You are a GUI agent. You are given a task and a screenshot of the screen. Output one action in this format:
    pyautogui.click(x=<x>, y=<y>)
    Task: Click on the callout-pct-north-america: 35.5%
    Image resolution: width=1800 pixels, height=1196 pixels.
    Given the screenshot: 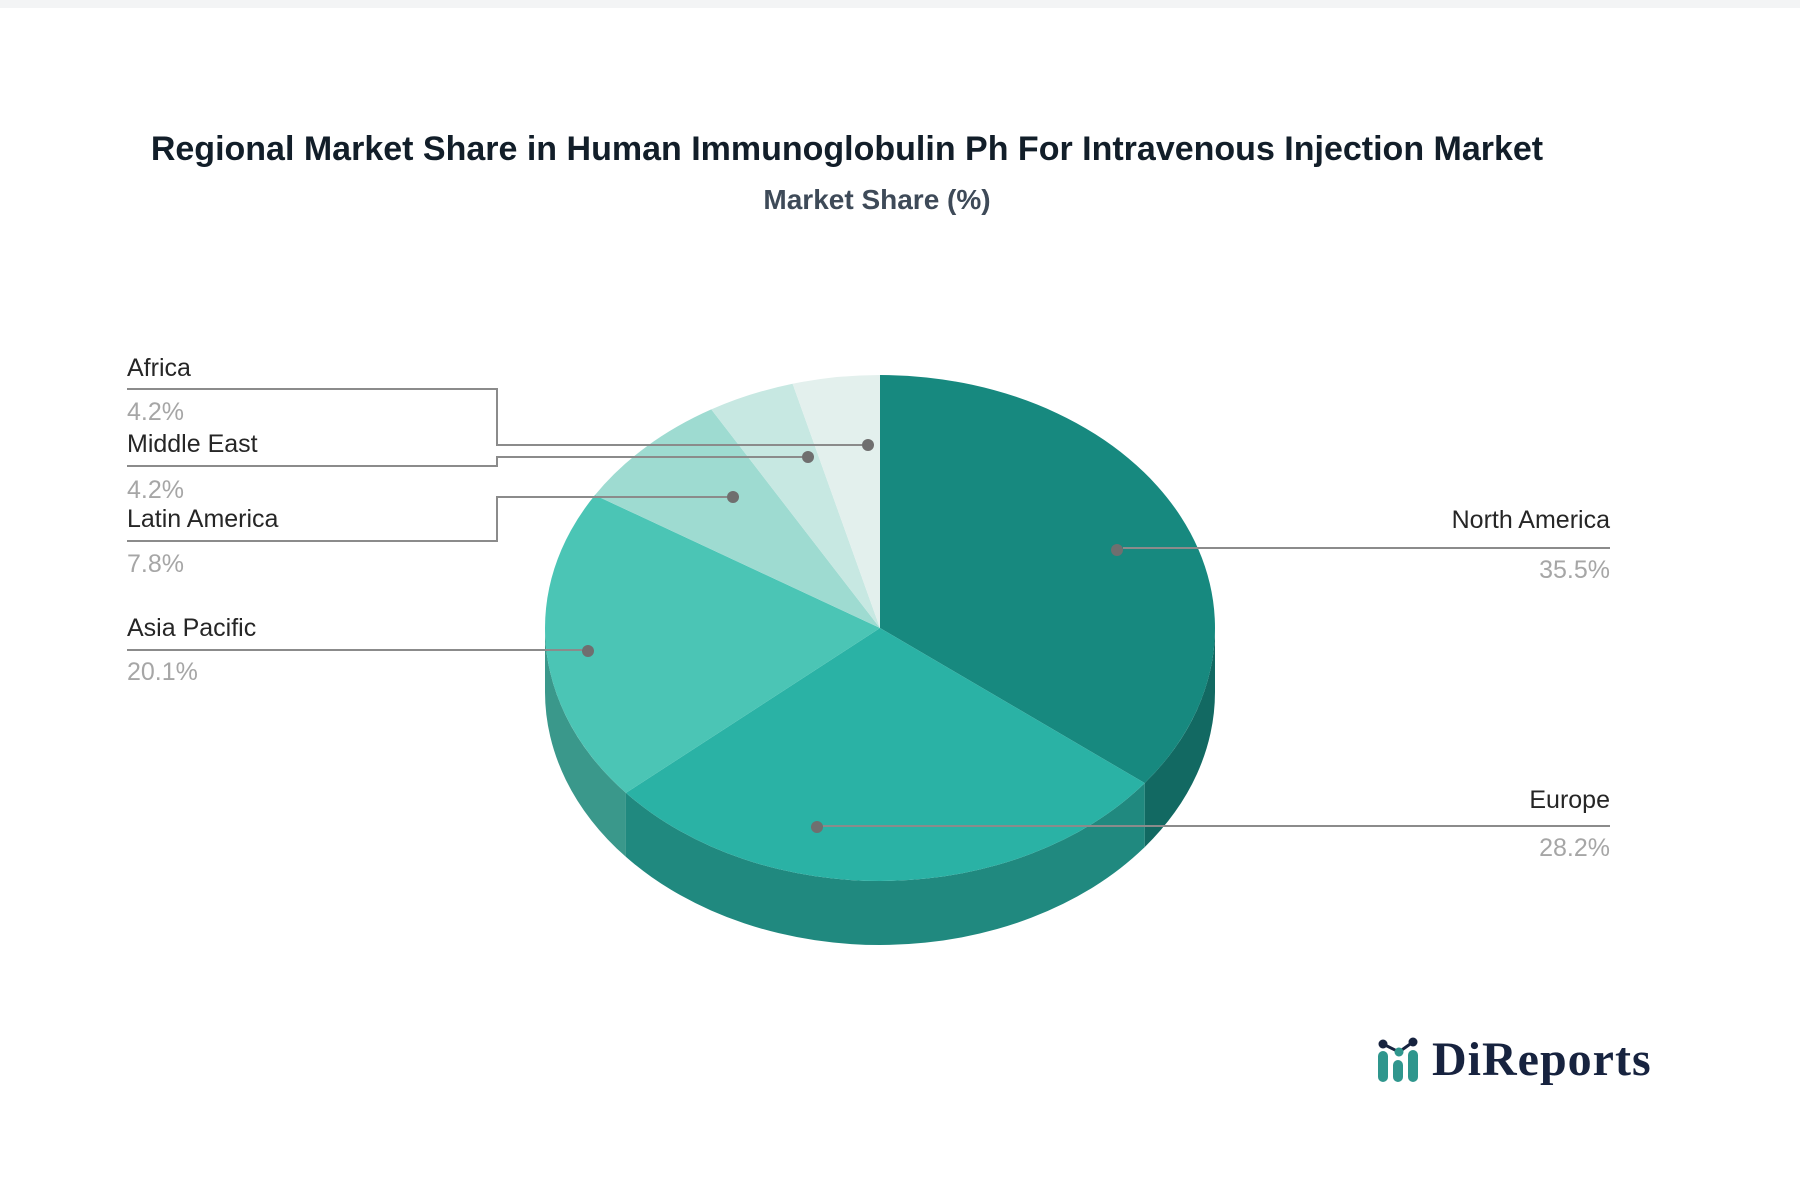 What is the action you would take?
    pyautogui.click(x=1574, y=570)
    